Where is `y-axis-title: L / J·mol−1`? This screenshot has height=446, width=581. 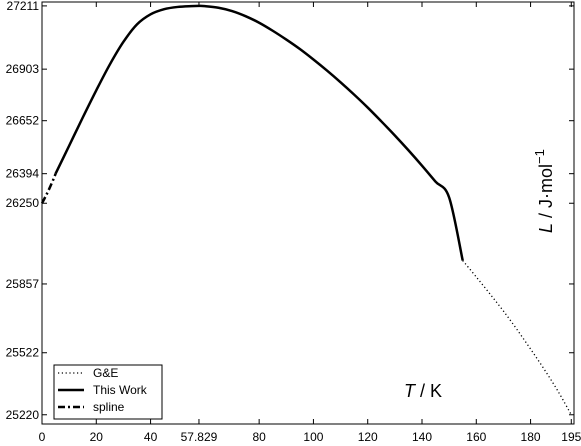
y-axis-title: L / J·mol−1 is located at coordinates (544, 191).